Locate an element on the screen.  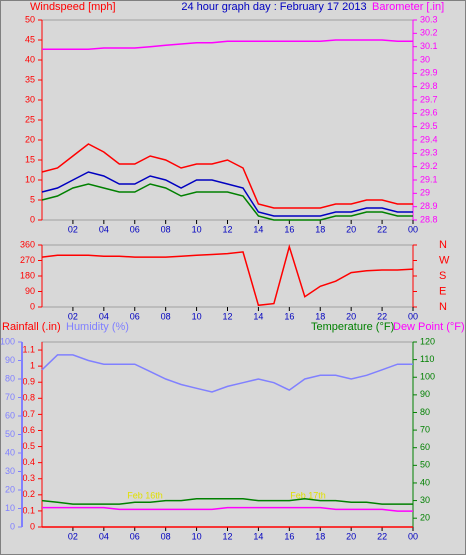
annotation: Feb 17th is located at coordinates (308, 495).